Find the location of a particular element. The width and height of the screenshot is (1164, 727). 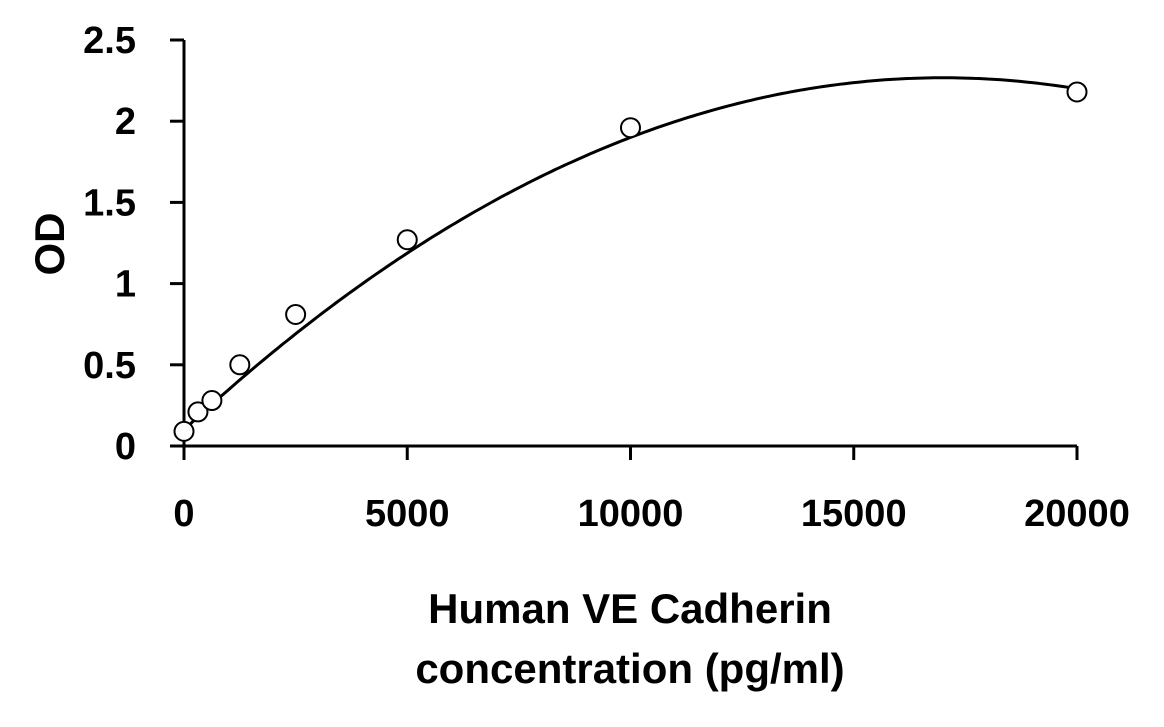

y-tick-label: 1.5 is located at coordinates (109, 203).